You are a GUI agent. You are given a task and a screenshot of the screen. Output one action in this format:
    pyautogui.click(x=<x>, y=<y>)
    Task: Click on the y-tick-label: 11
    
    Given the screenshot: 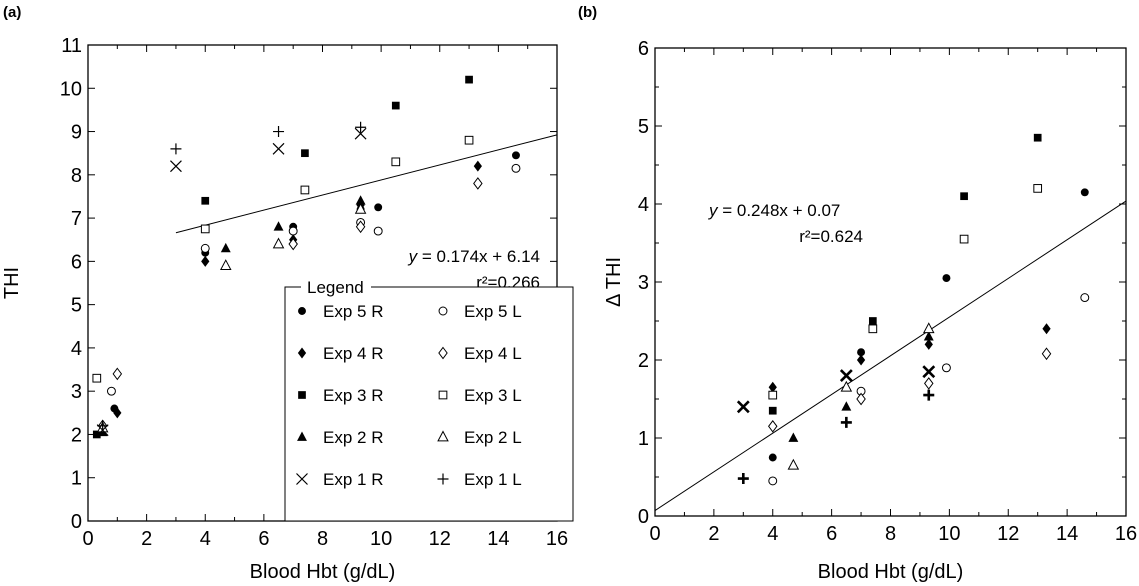 What is the action you would take?
    pyautogui.click(x=71, y=46)
    